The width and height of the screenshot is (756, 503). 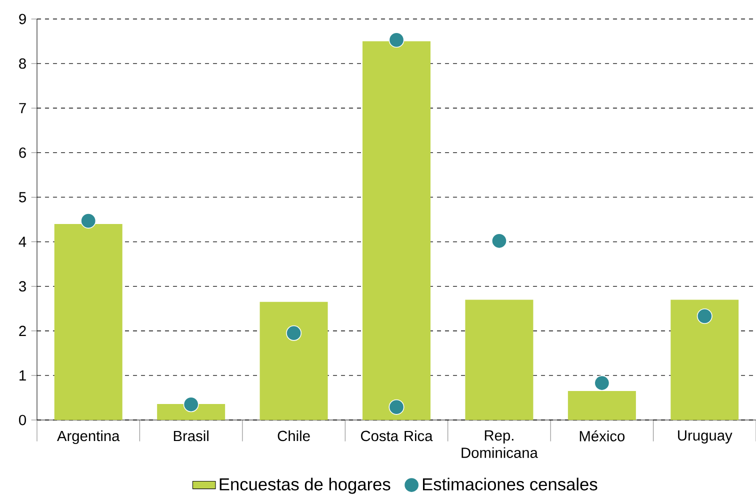 What do you see at coordinates (22, 286) in the screenshot?
I see `y-tick-label: 3` at bounding box center [22, 286].